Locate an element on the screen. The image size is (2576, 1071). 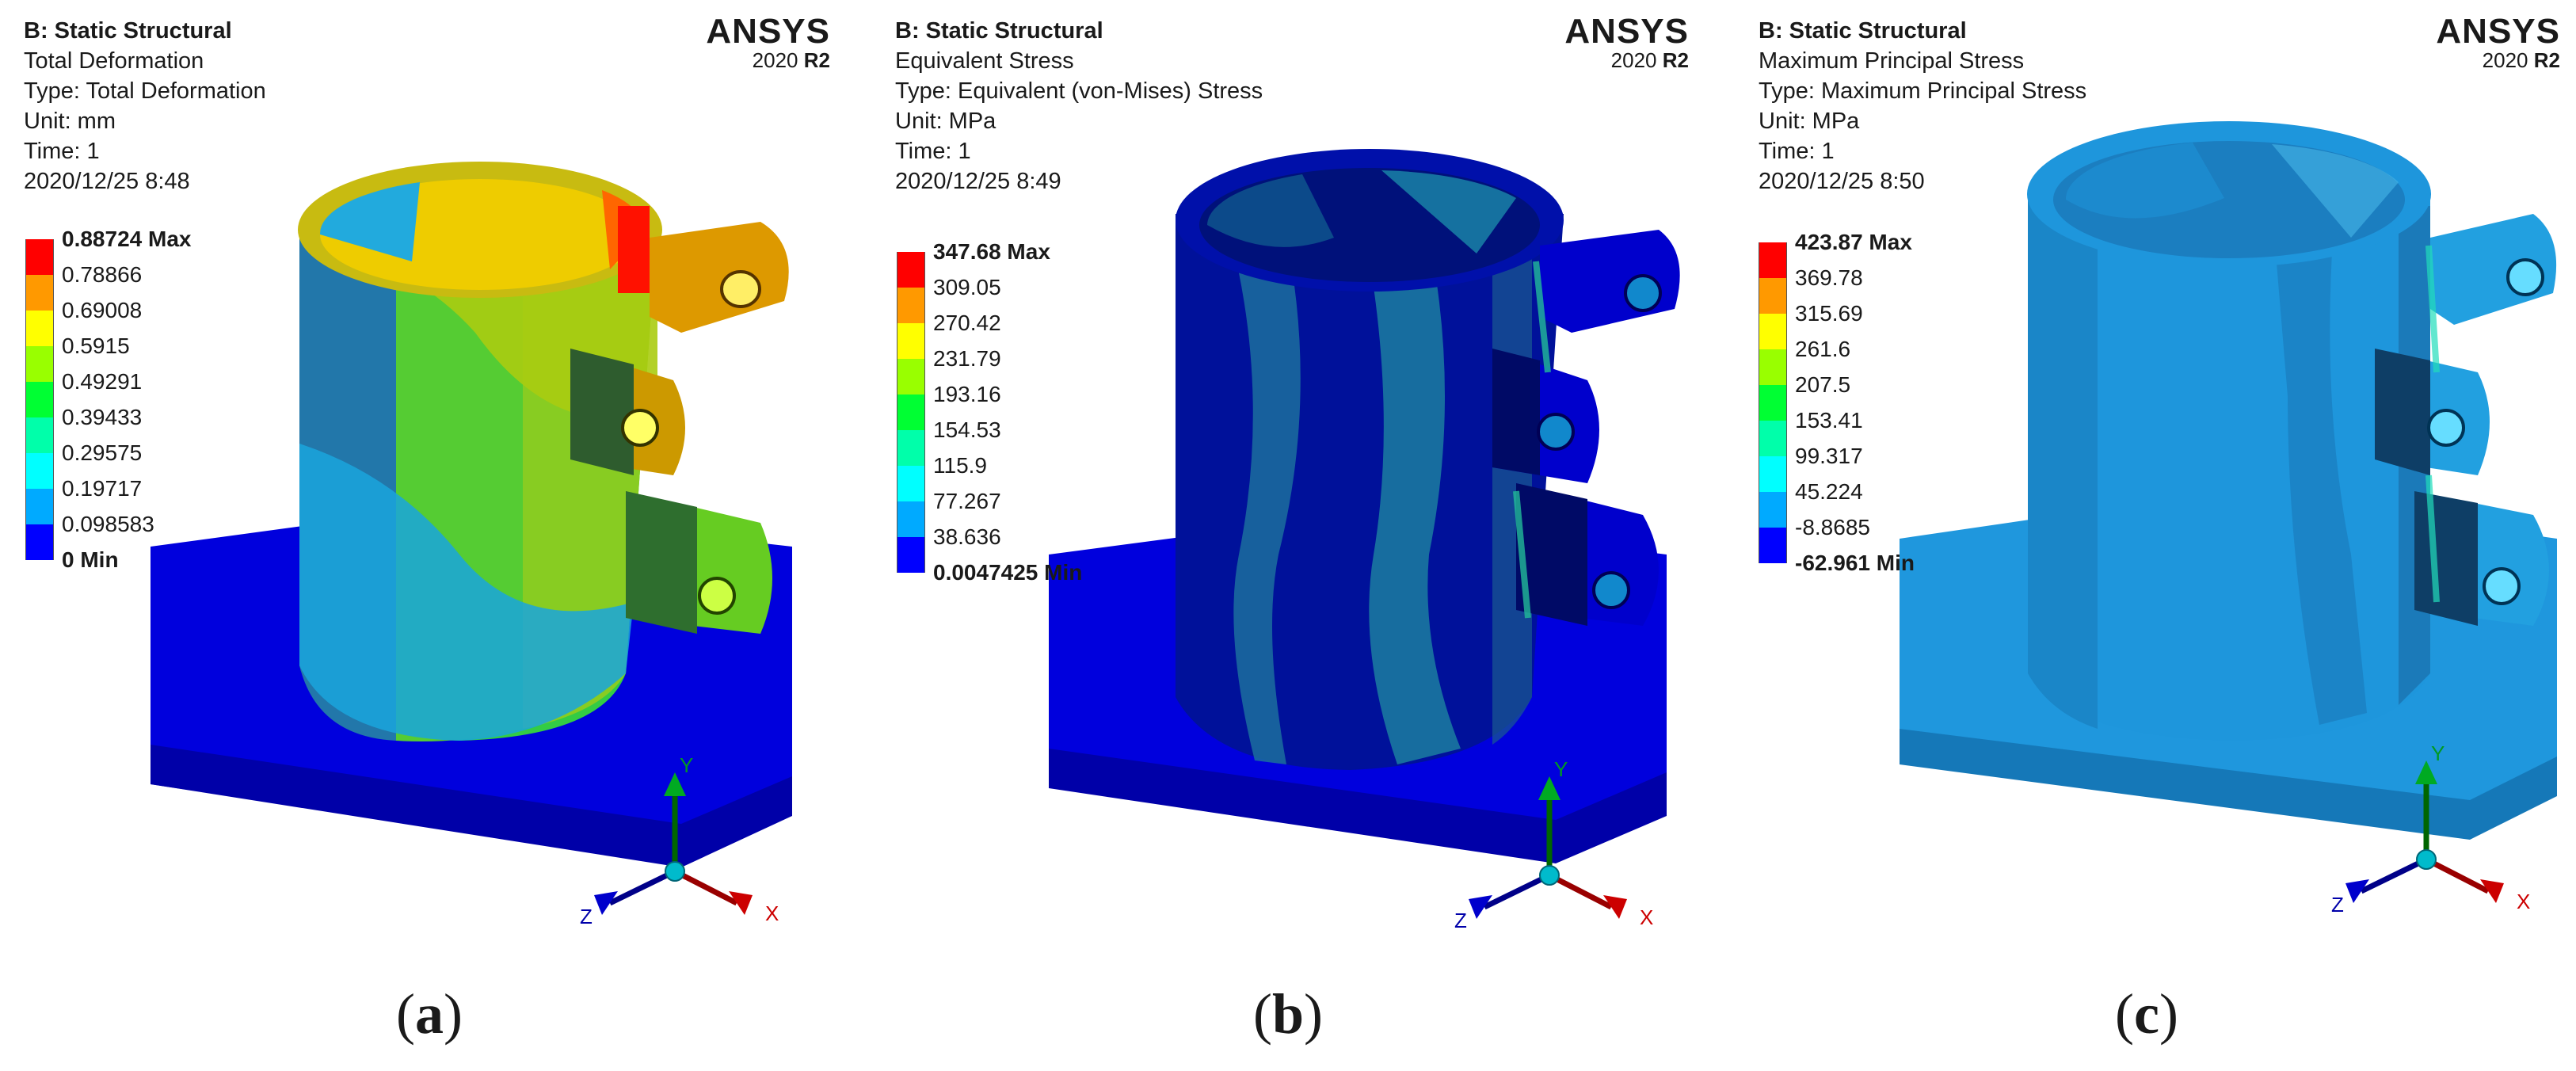
legend-value: 45.224 is located at coordinates (1829, 491).